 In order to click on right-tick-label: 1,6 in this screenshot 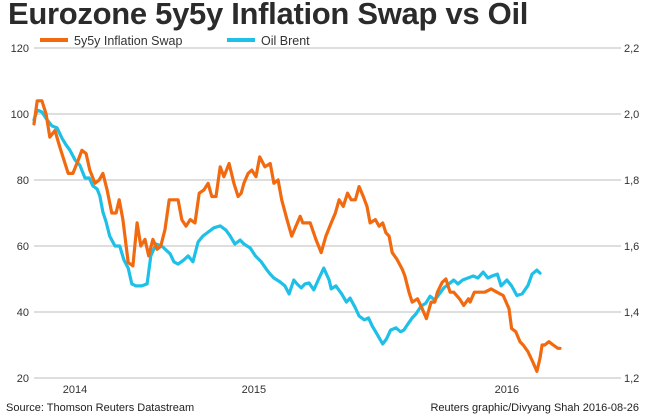, I will do `click(631, 247)`.